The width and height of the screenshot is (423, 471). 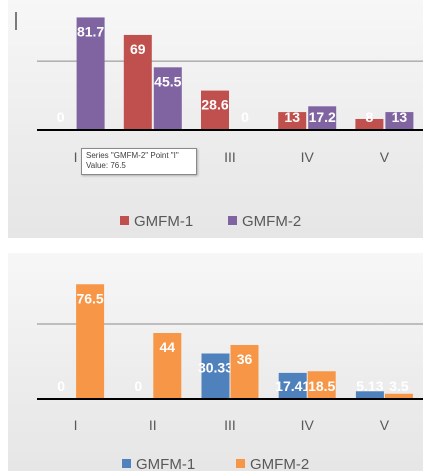 I want to click on data-label: 69, so click(x=138, y=49).